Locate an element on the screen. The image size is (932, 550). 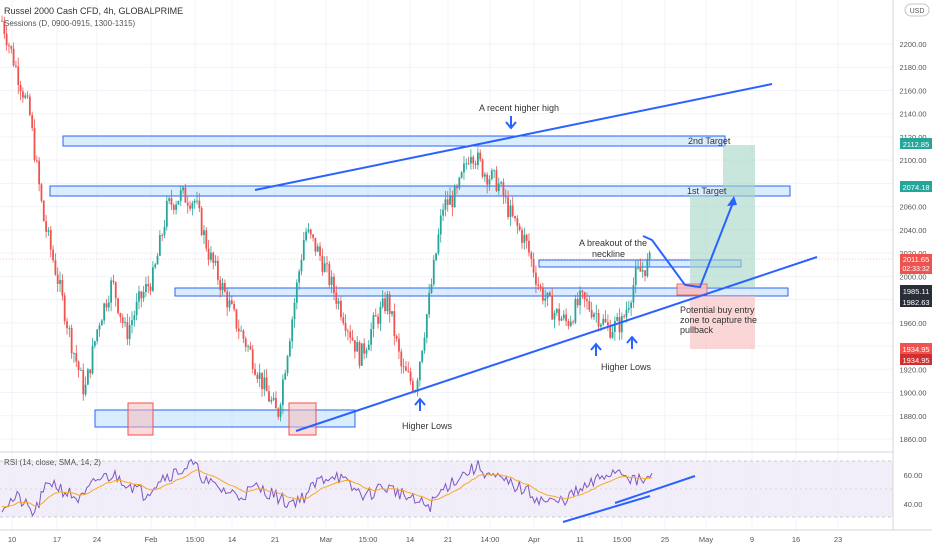
currency-badge is located at coordinates (917, 10).